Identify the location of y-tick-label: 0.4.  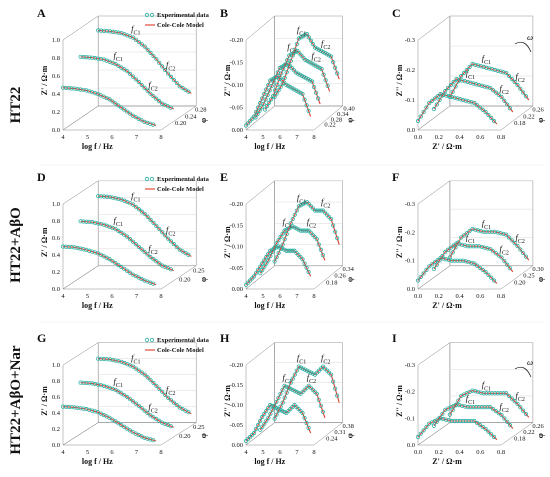
(56, 255).